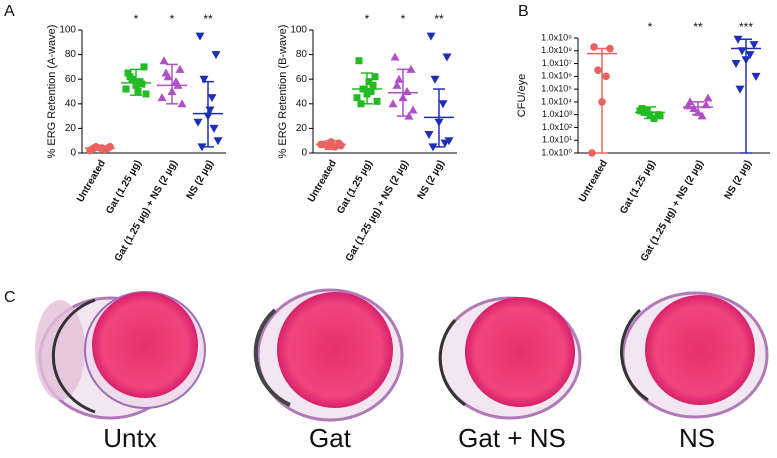 The width and height of the screenshot is (777, 458). What do you see at coordinates (200, 179) in the screenshot?
I see `x-tick-label: NS (2 µg)` at bounding box center [200, 179].